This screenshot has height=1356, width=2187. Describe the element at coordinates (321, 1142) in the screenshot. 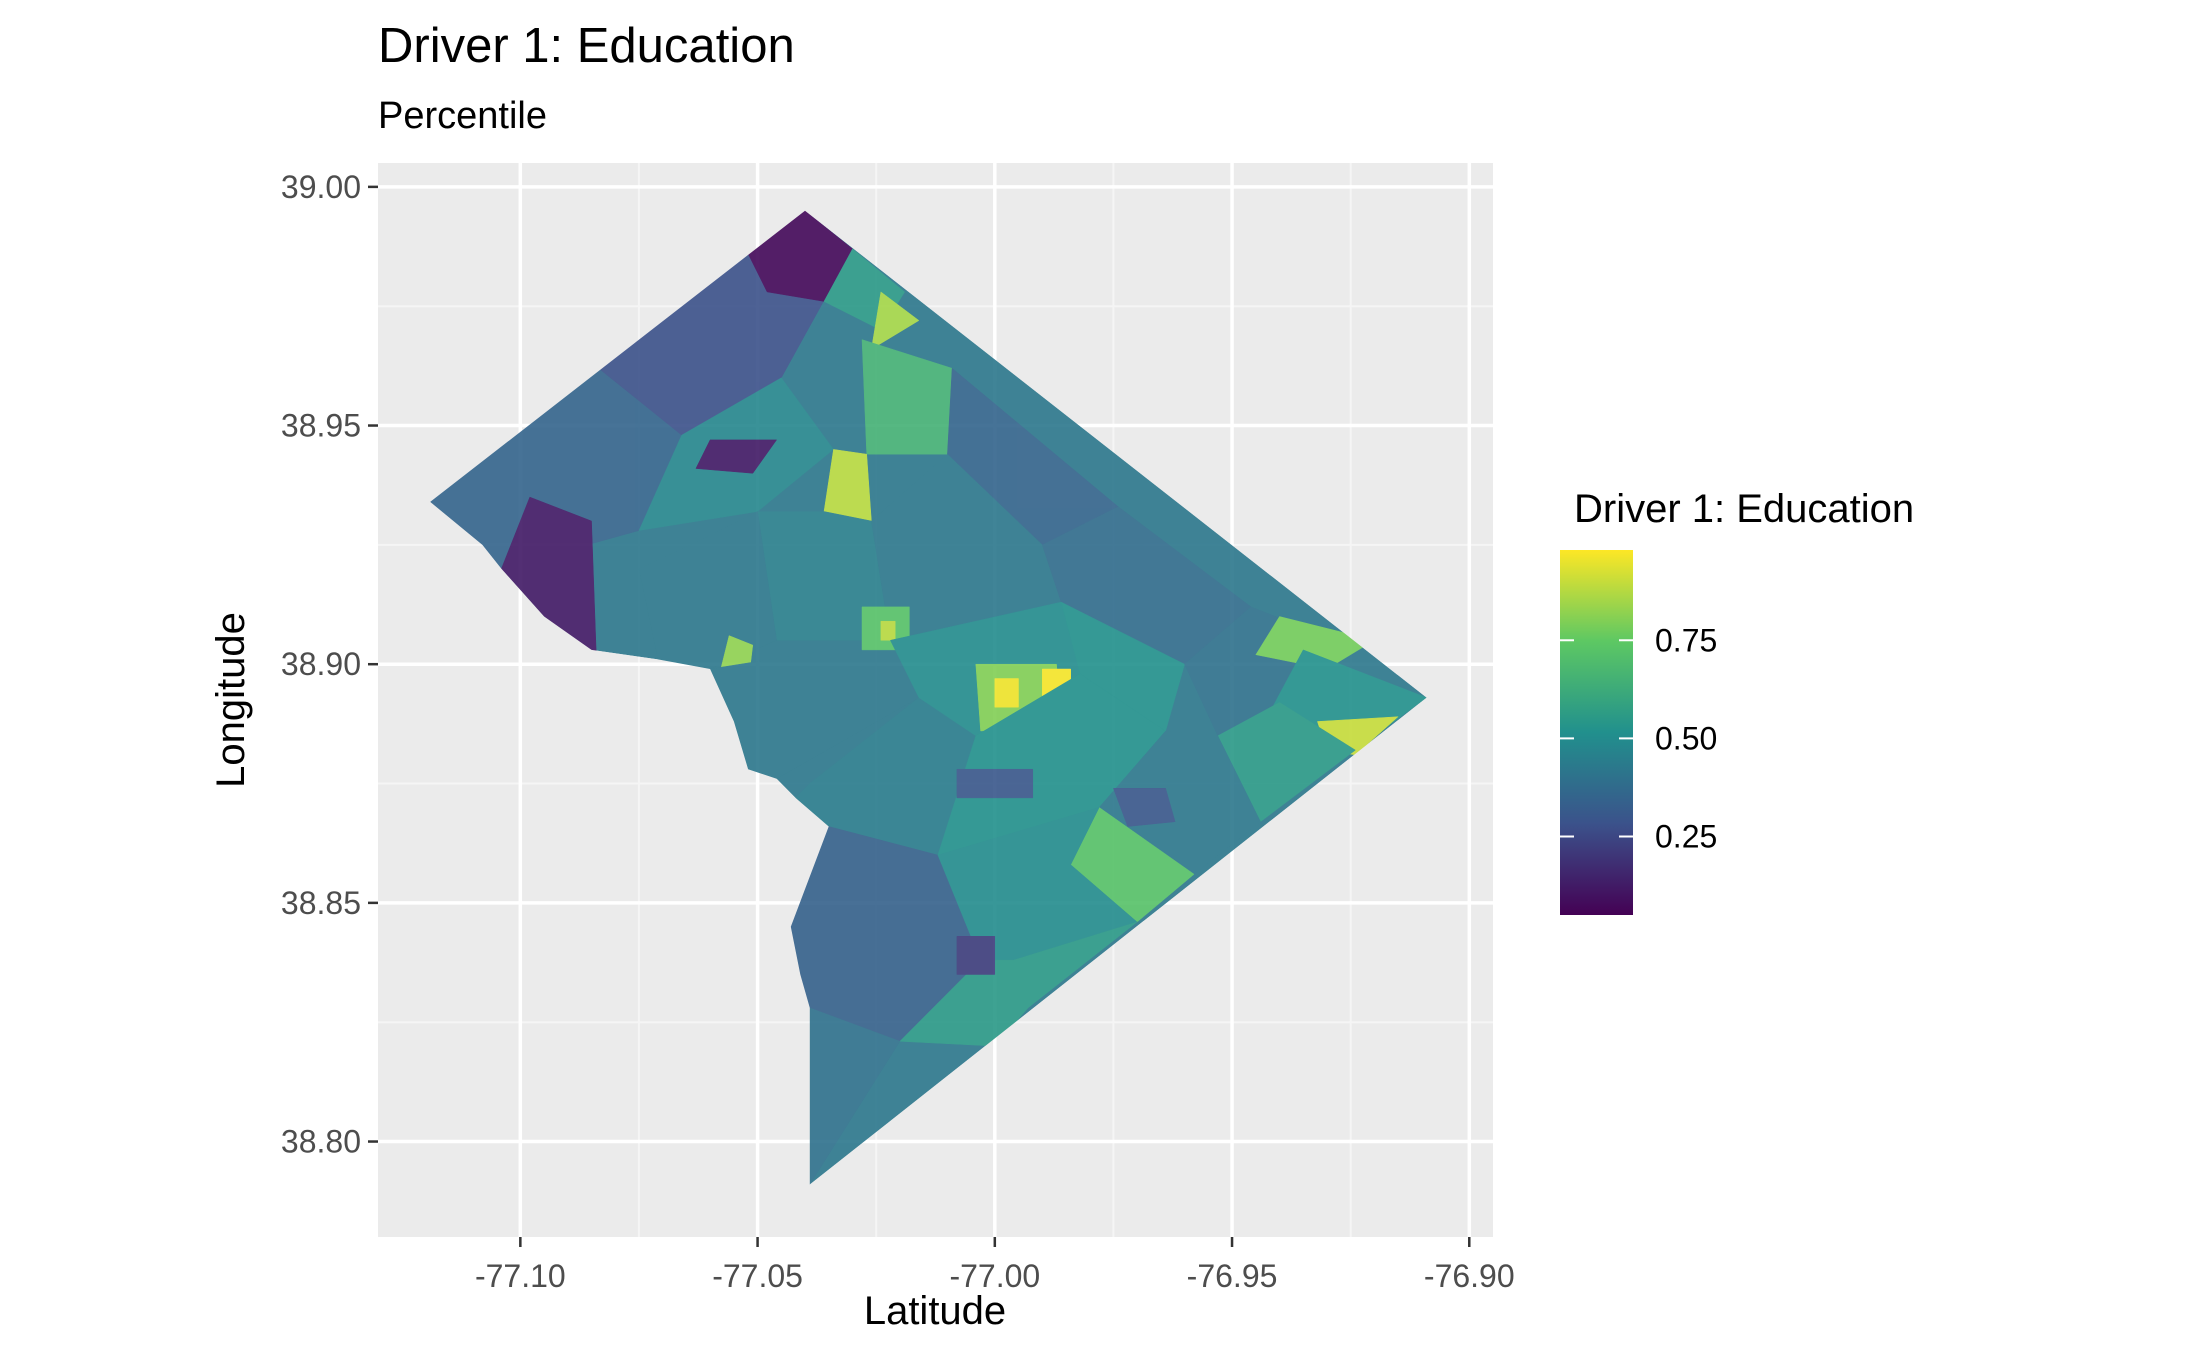

I see `y-tick-label: 38.80` at that location.